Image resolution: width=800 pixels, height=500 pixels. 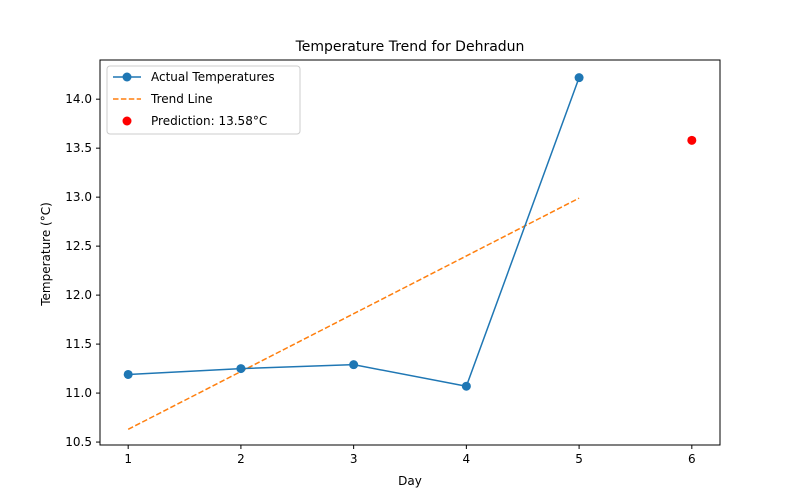 I want to click on prediction-point, so click(x=692, y=140).